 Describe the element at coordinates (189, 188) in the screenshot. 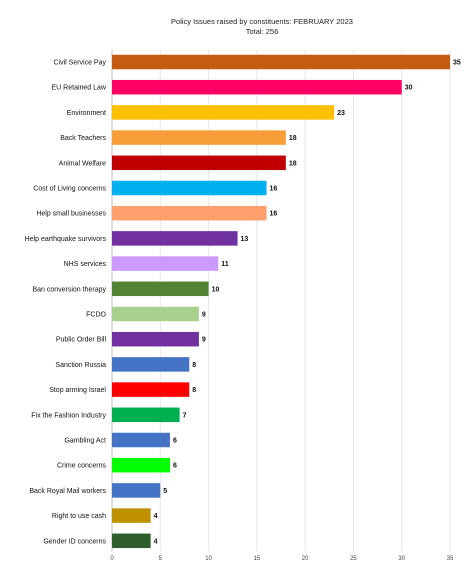

I see `bar-cost-of-living-concerns` at that location.